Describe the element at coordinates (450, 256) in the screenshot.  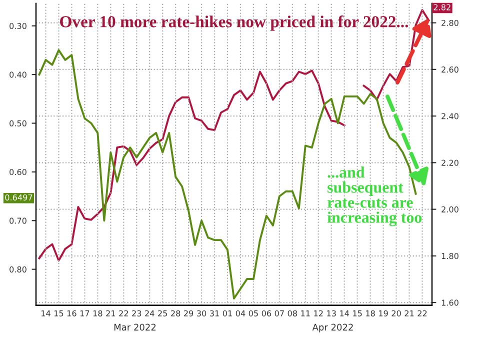
I see `y2-tick-label: 1.80` at that location.